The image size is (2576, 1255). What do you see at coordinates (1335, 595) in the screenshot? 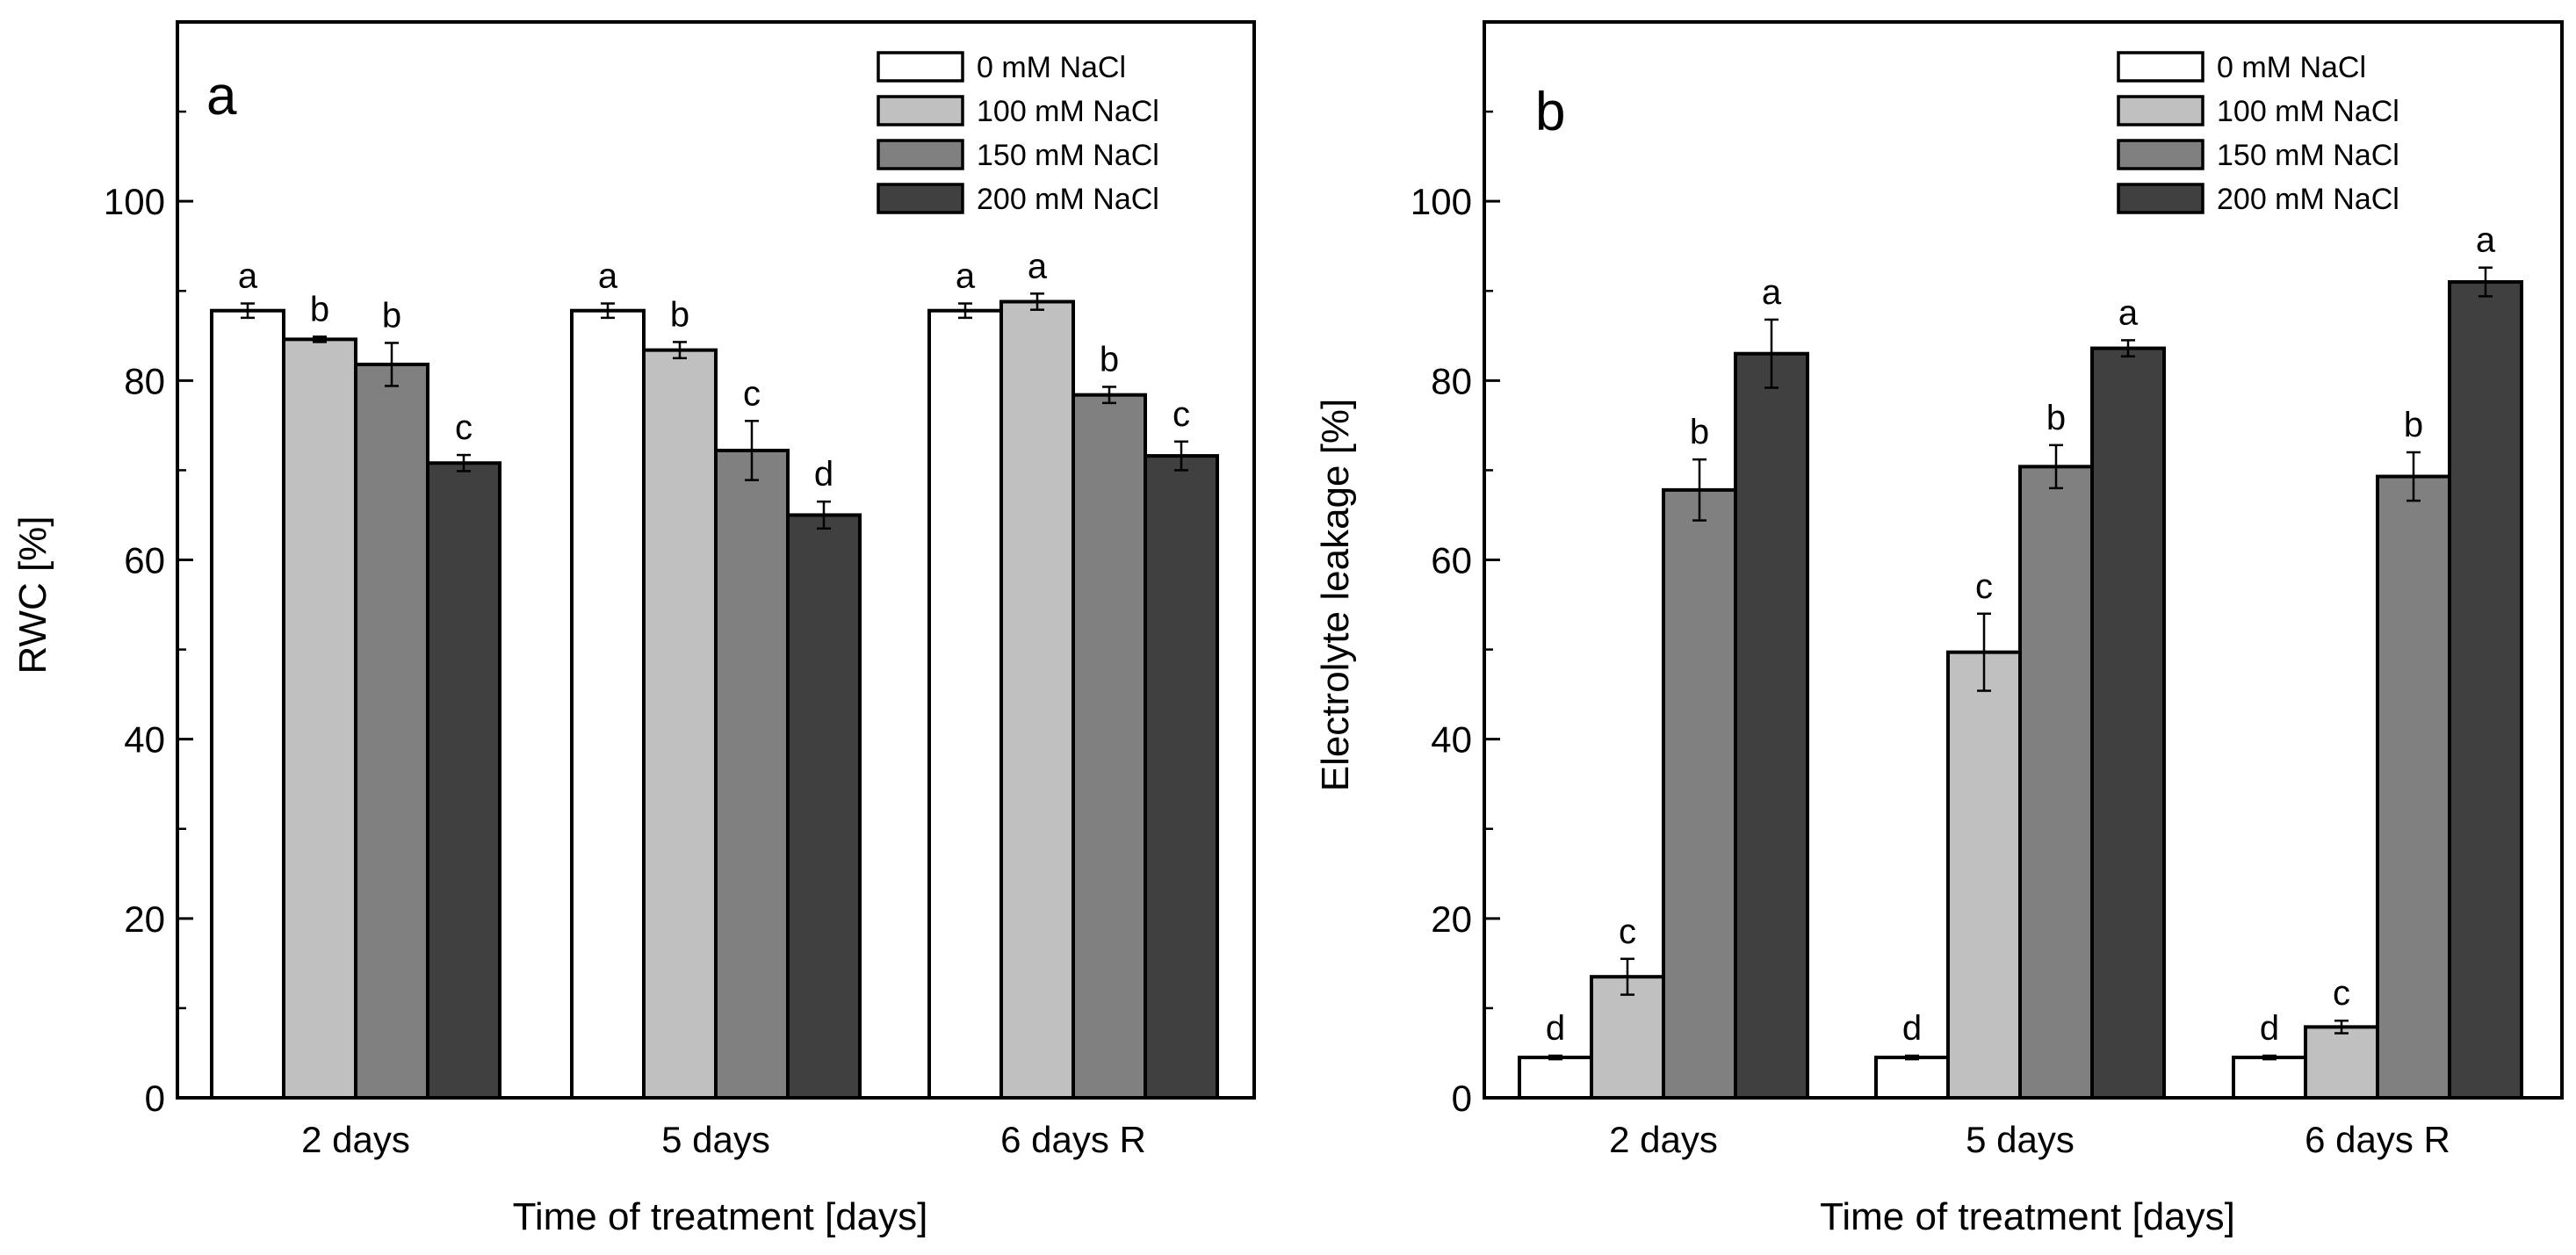
I see `y-axis-title: Electrolyte leakage [%]` at bounding box center [1335, 595].